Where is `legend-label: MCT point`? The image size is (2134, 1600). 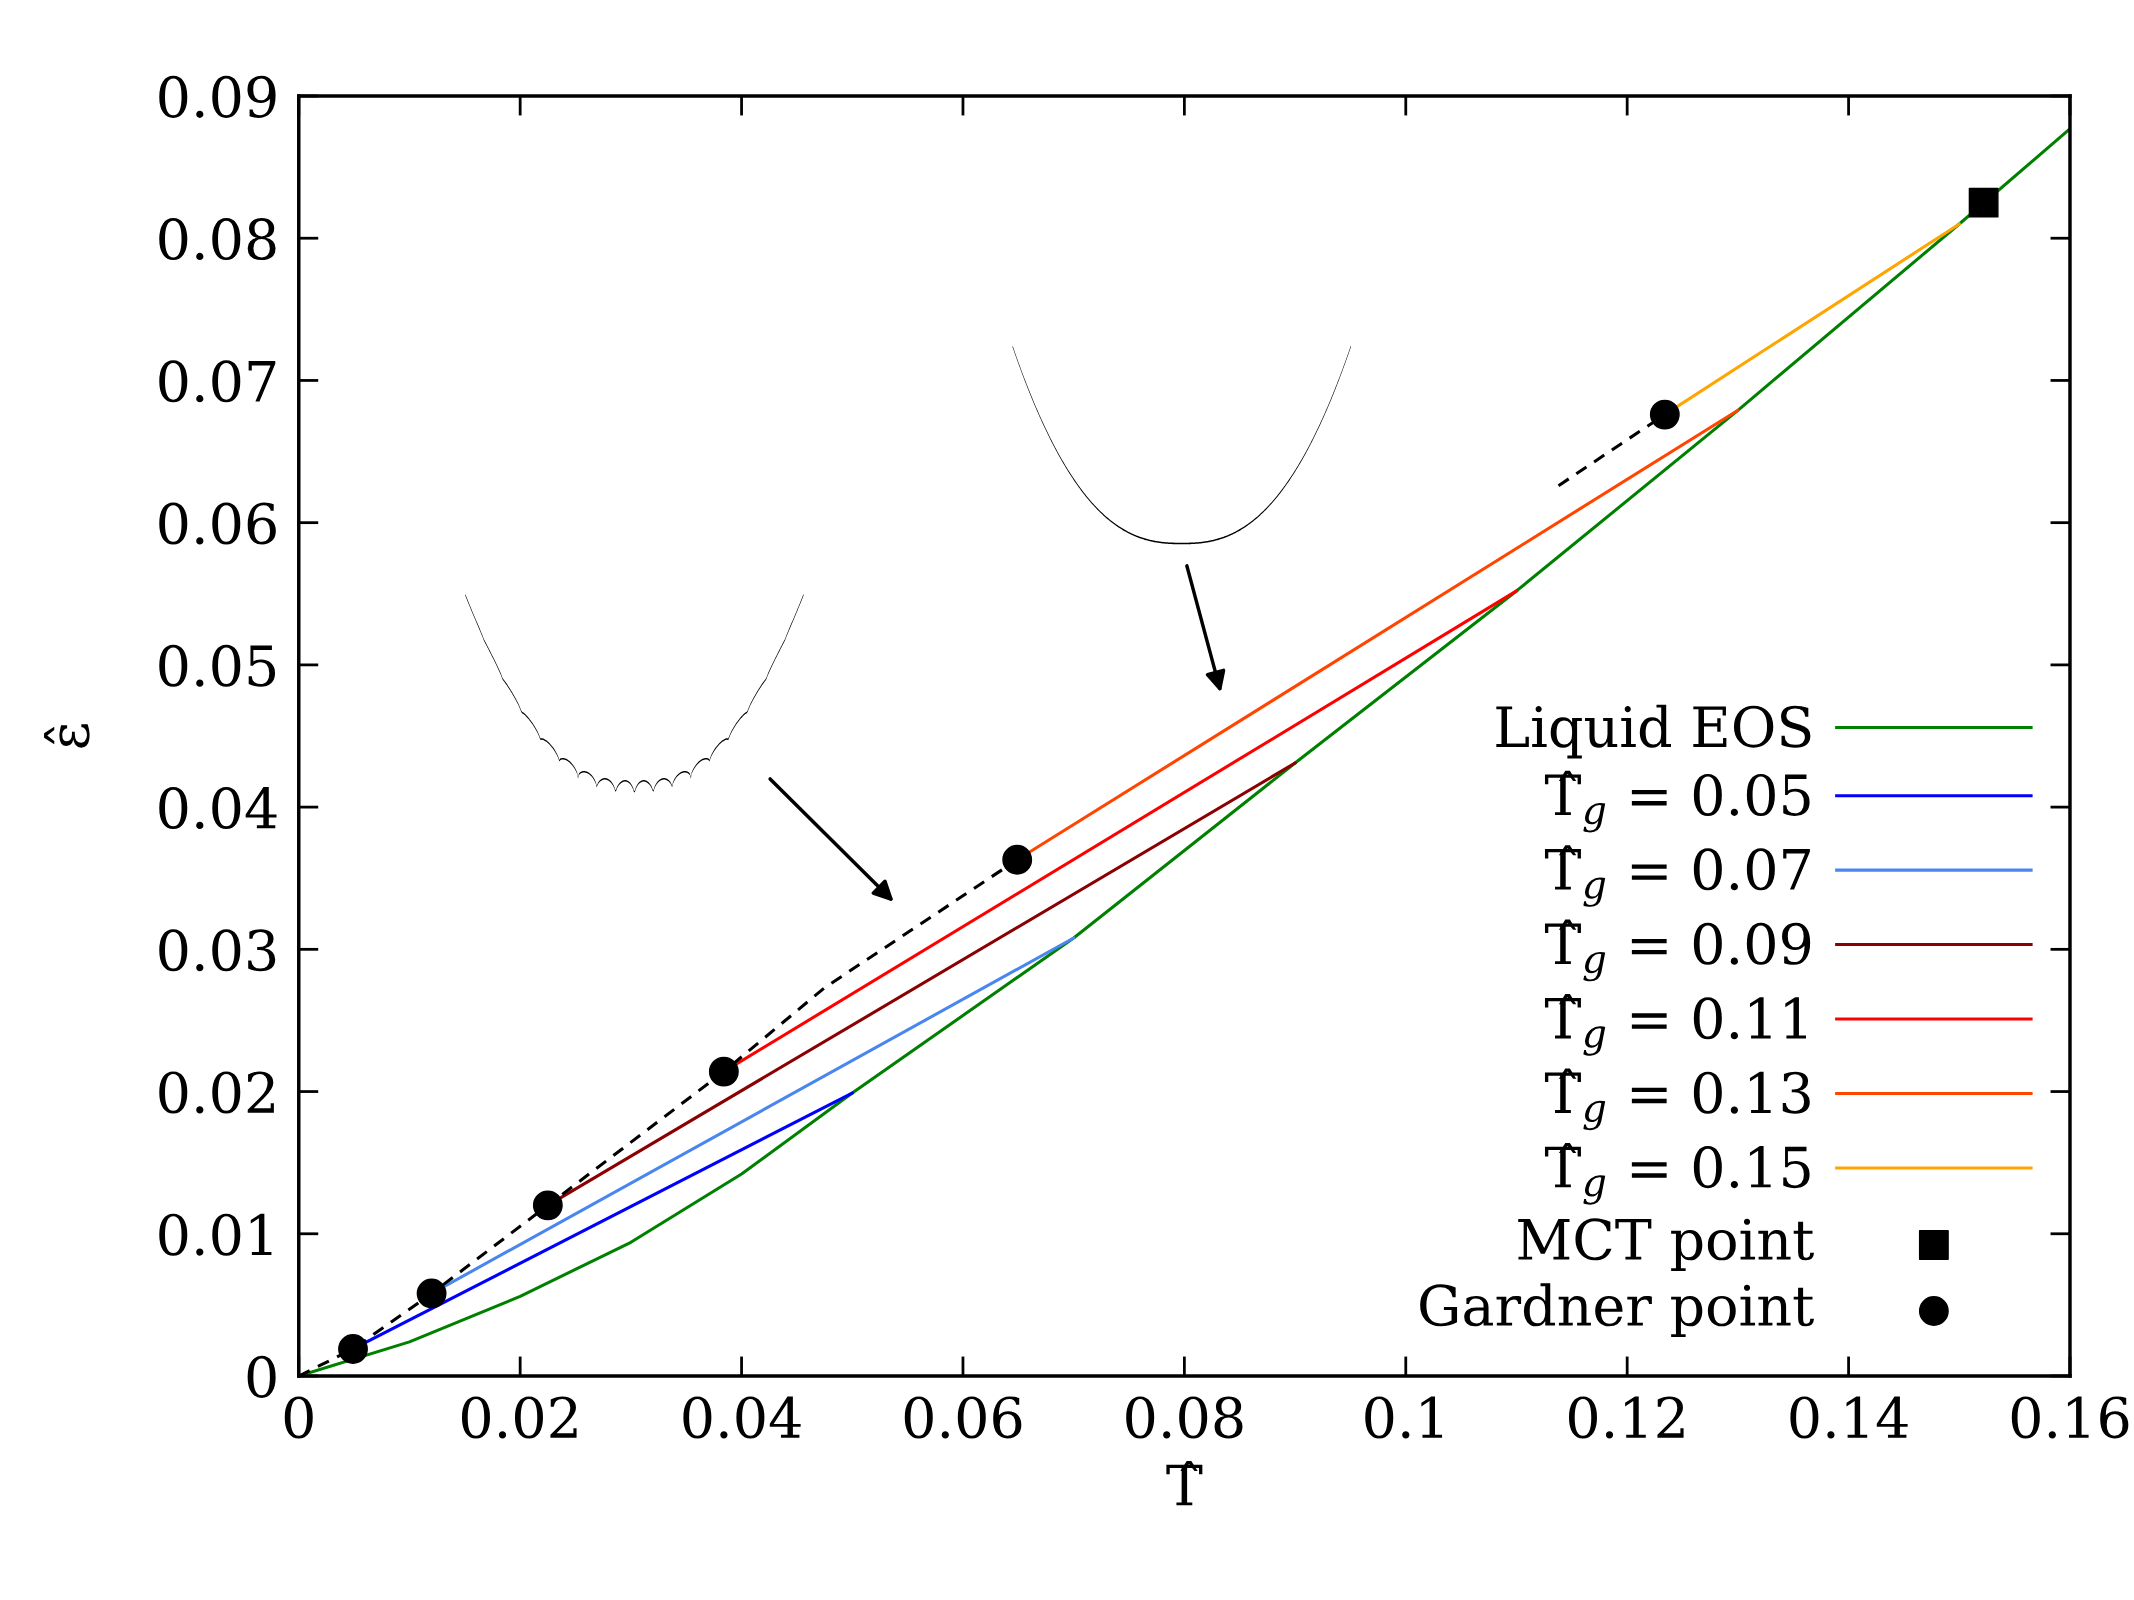 legend-label: MCT point is located at coordinates (1666, 1245).